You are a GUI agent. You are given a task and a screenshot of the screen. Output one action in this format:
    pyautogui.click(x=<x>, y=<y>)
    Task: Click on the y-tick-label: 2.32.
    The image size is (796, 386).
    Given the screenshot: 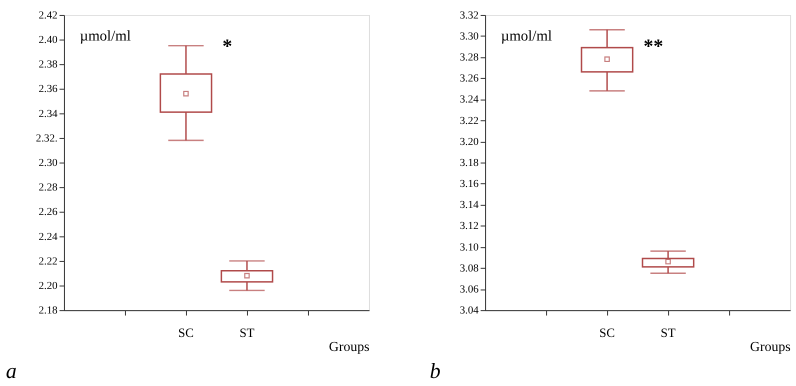 What is the action you would take?
    pyautogui.click(x=47, y=138)
    